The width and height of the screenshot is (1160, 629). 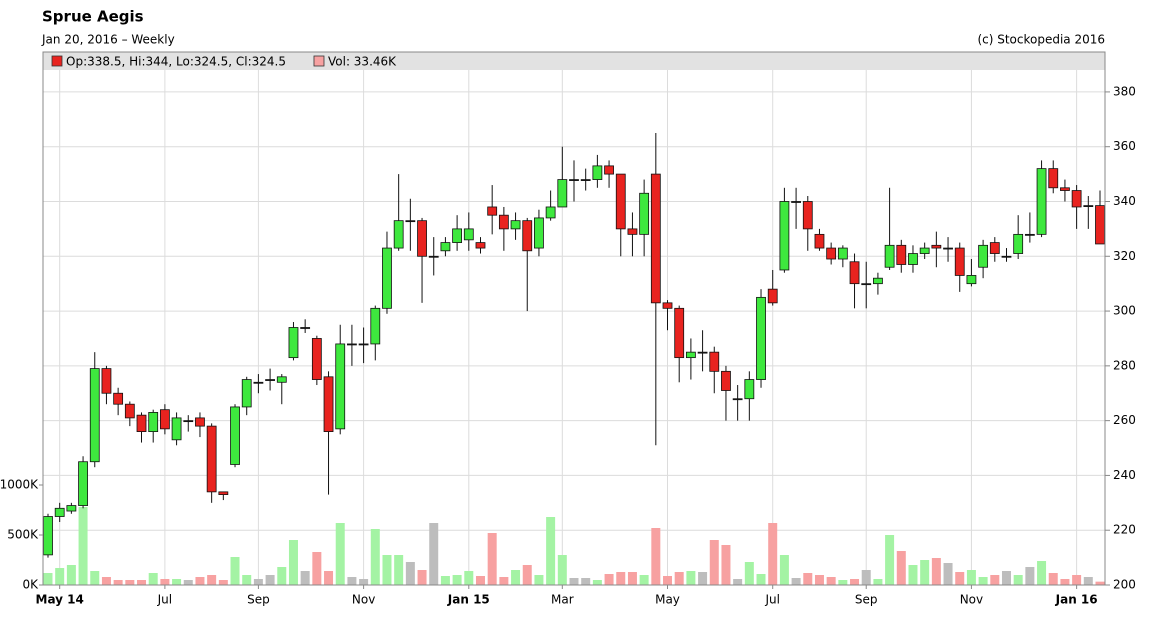 I want to click on x-tick-label: Jul, so click(x=164, y=600).